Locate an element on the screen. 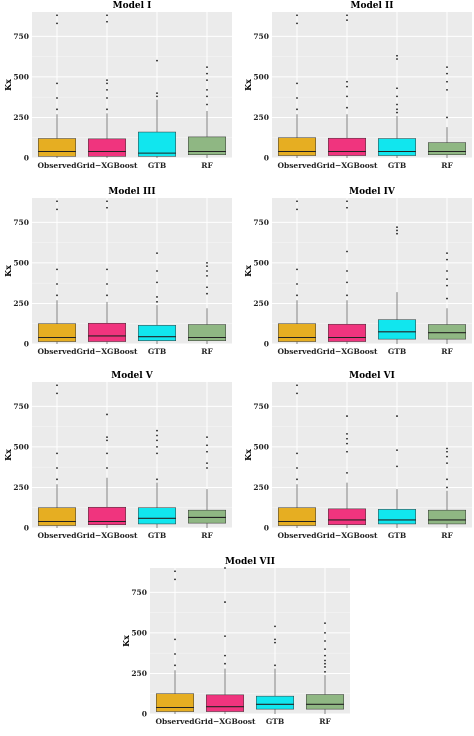 Image resolution: width=474 pixels, height=736 pixels. chart-title: Model II is located at coordinates (372, 6).